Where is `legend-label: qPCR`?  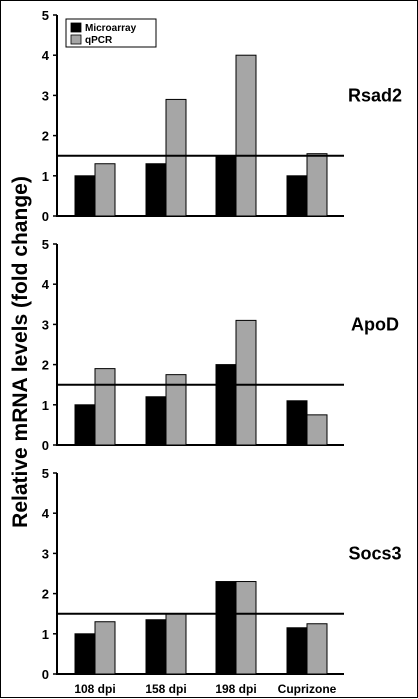 legend-label: qPCR is located at coordinates (99, 40).